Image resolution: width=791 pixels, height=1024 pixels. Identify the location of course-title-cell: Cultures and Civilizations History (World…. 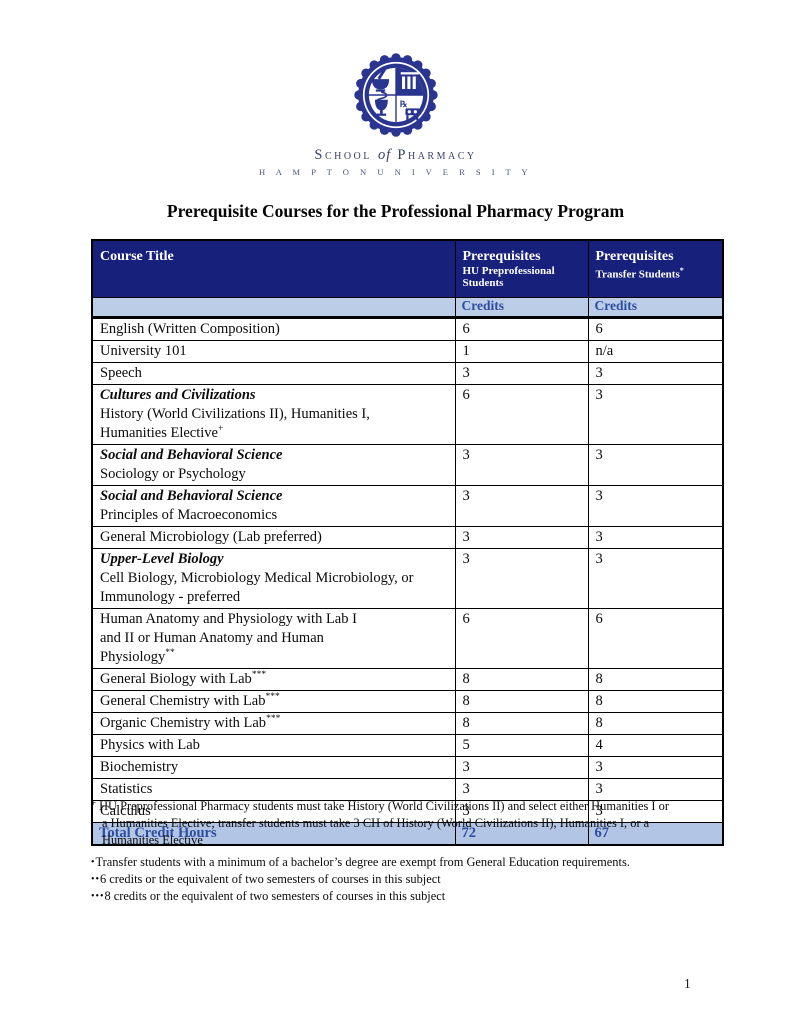
(273, 414).